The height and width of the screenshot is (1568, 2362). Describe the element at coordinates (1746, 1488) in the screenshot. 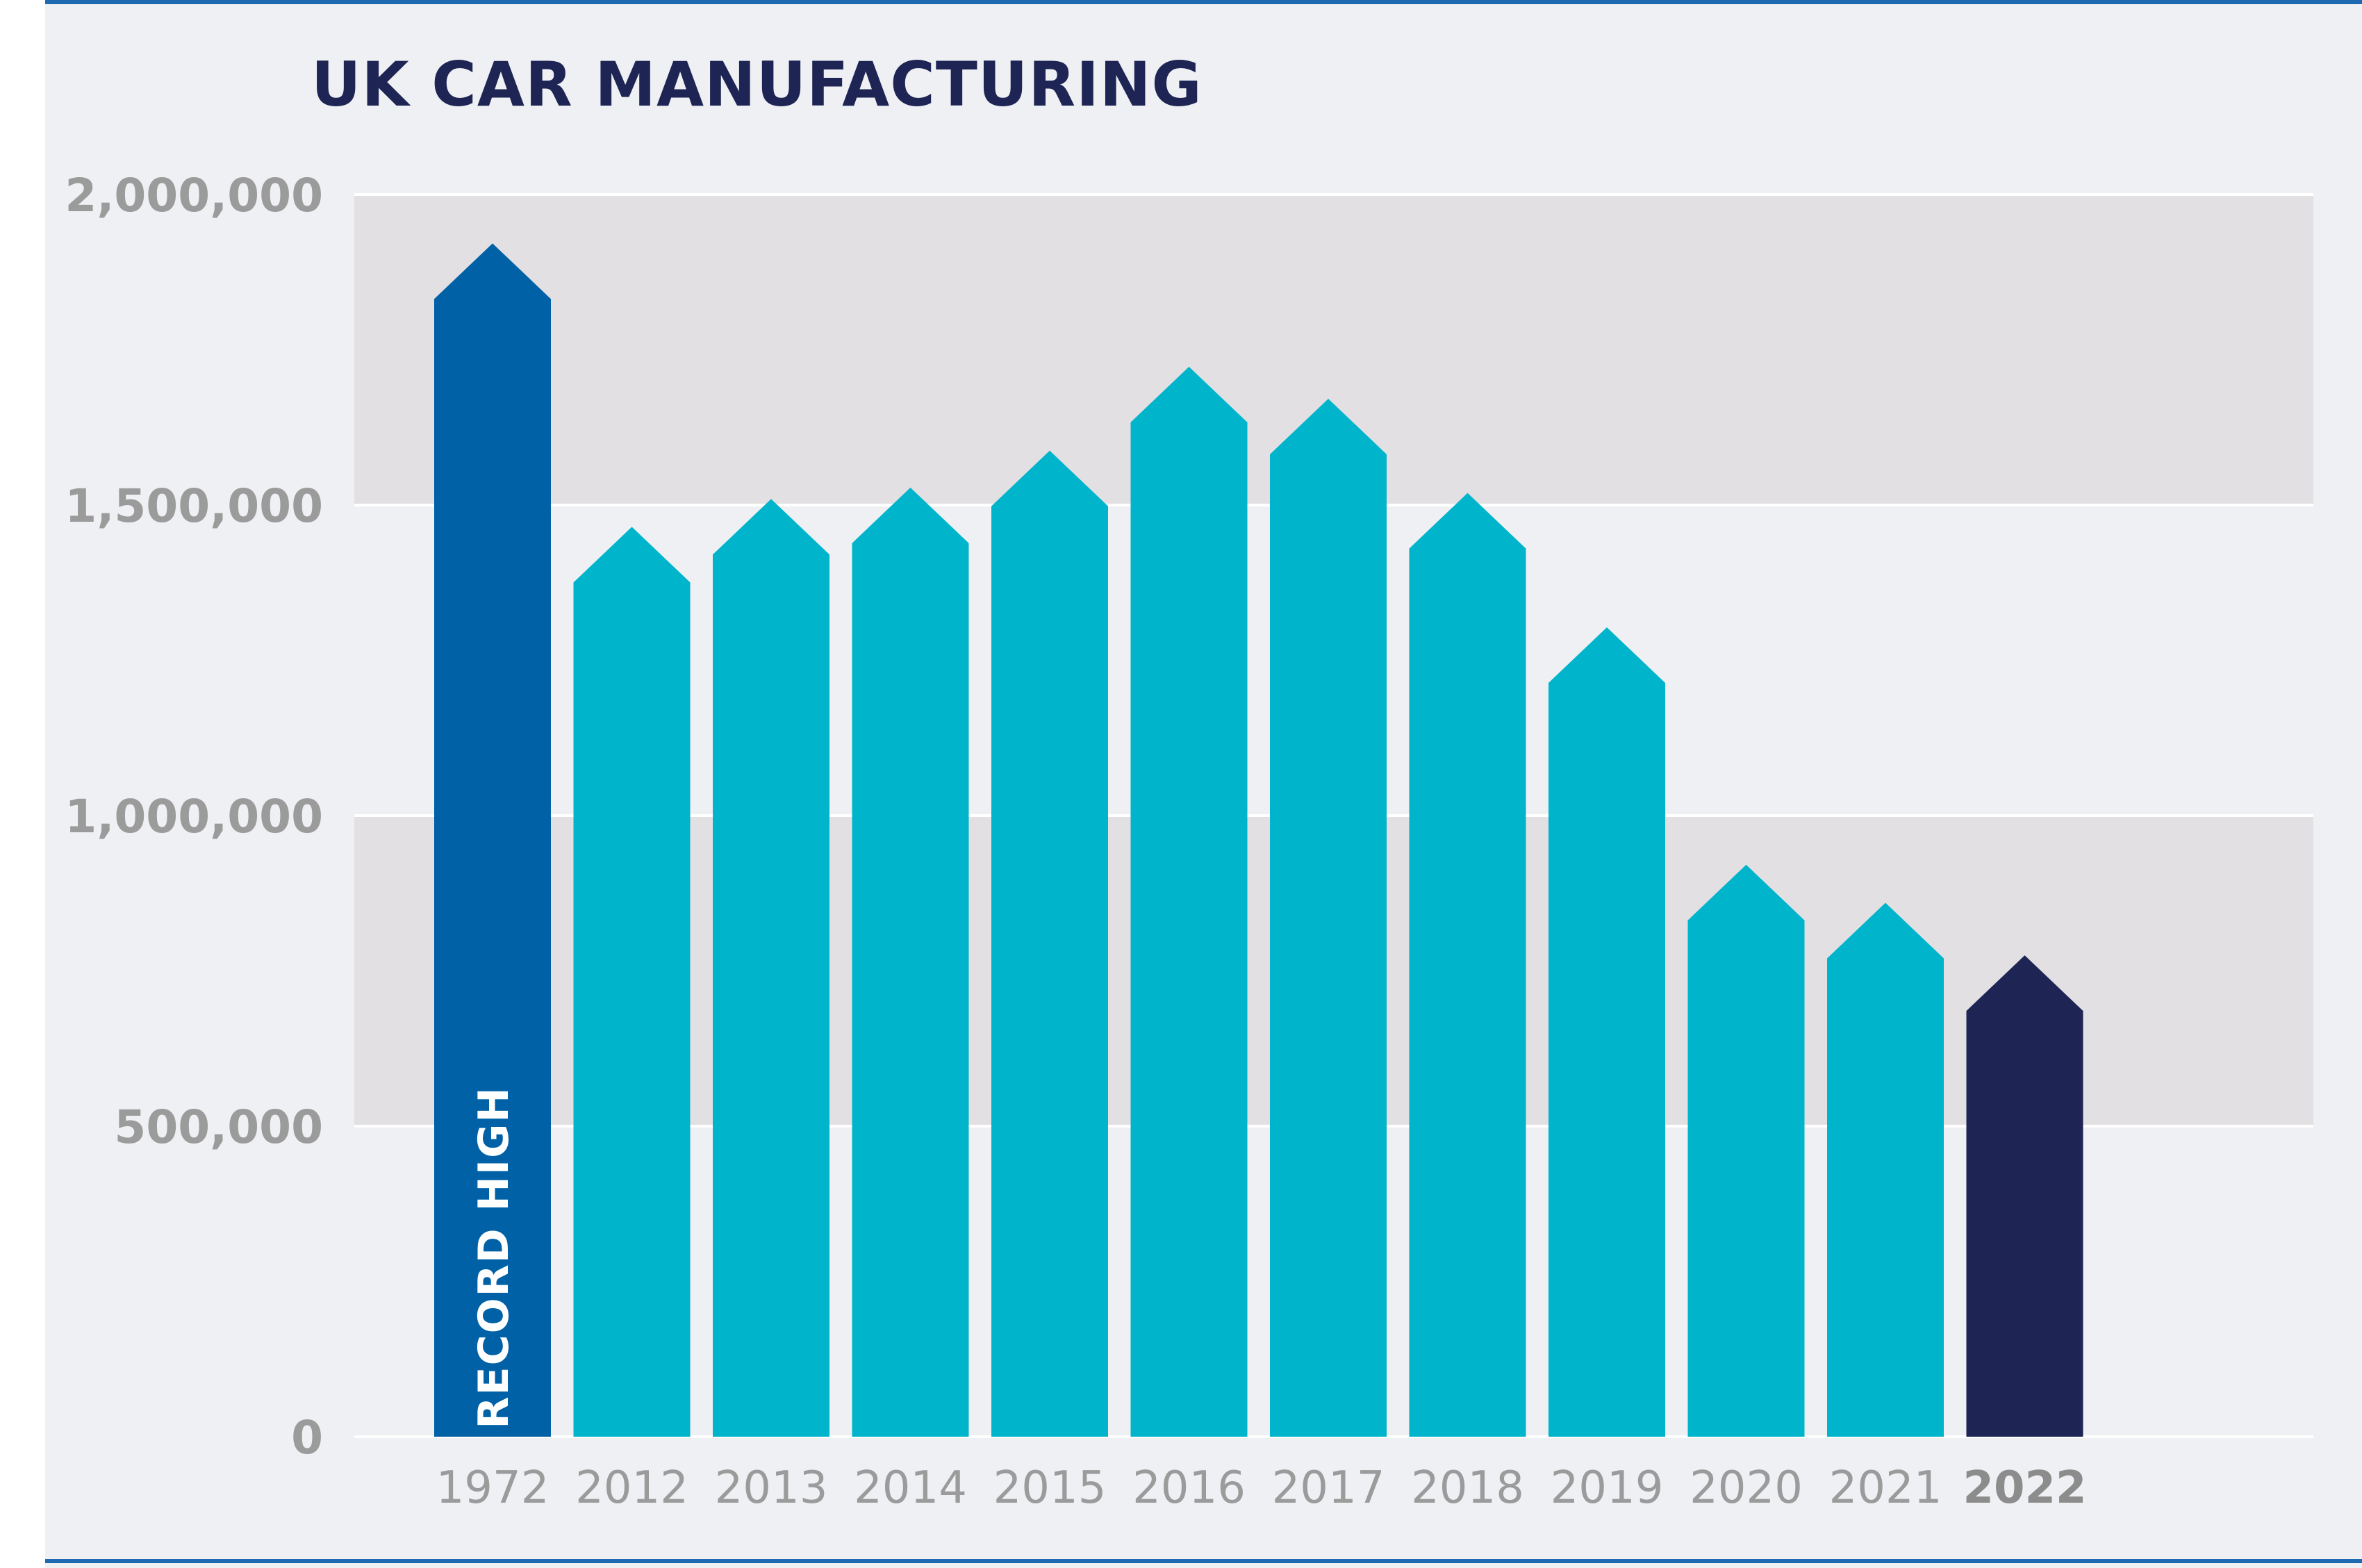

I see `x-tick-label-2020: 2020` at that location.